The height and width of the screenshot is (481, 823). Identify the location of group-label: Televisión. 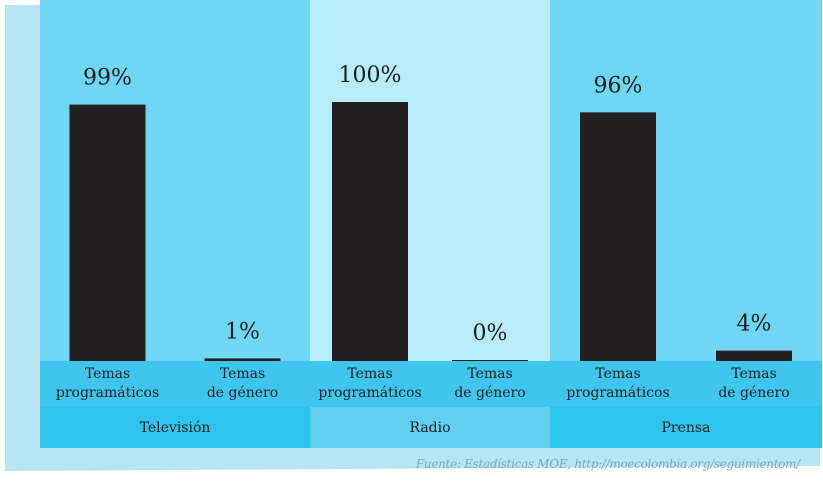
(175, 428).